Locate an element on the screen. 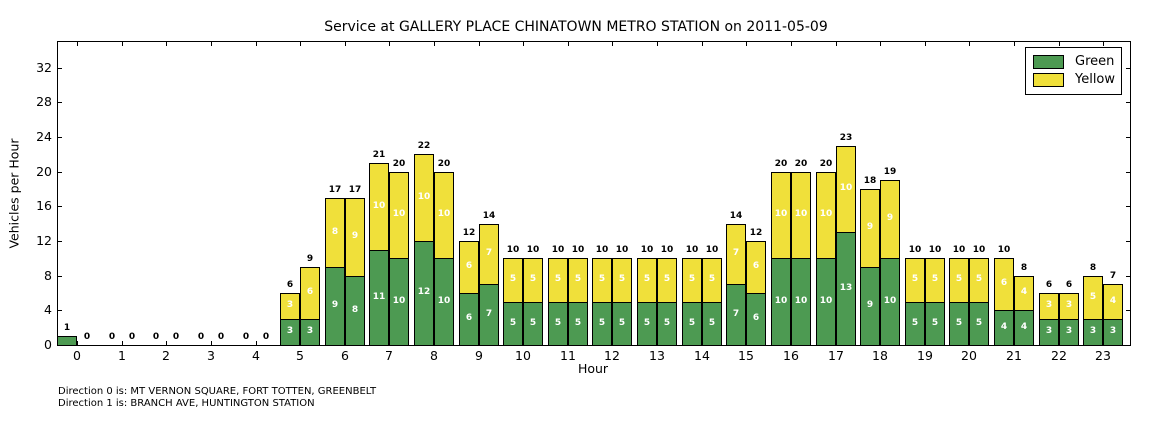 Image resolution: width=1152 pixels, height=432 pixels. x-tick-label: 14 is located at coordinates (702, 355).